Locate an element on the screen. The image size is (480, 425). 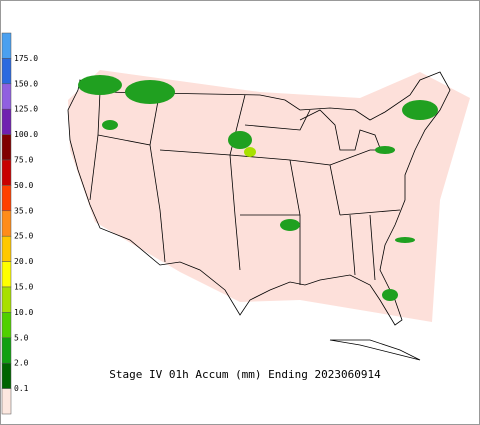
legend-label: 5.0 is located at coordinates (21, 337).